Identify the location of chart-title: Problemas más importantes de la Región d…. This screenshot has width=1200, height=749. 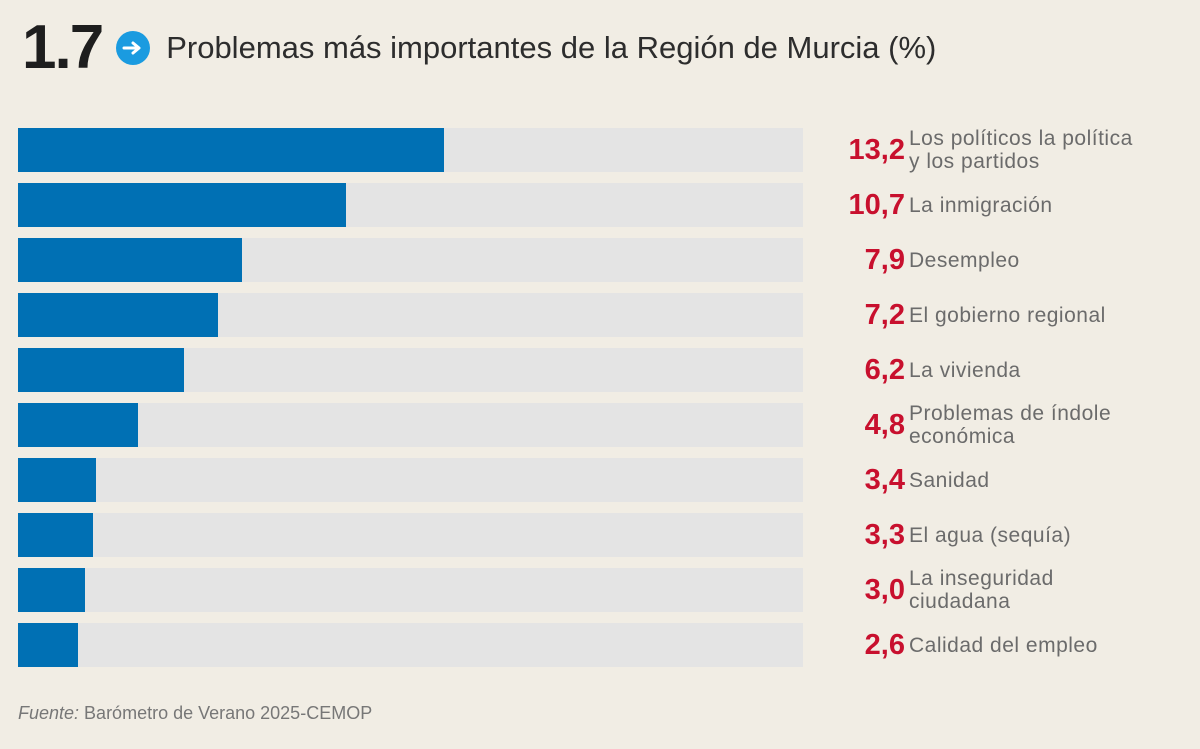
(551, 47).